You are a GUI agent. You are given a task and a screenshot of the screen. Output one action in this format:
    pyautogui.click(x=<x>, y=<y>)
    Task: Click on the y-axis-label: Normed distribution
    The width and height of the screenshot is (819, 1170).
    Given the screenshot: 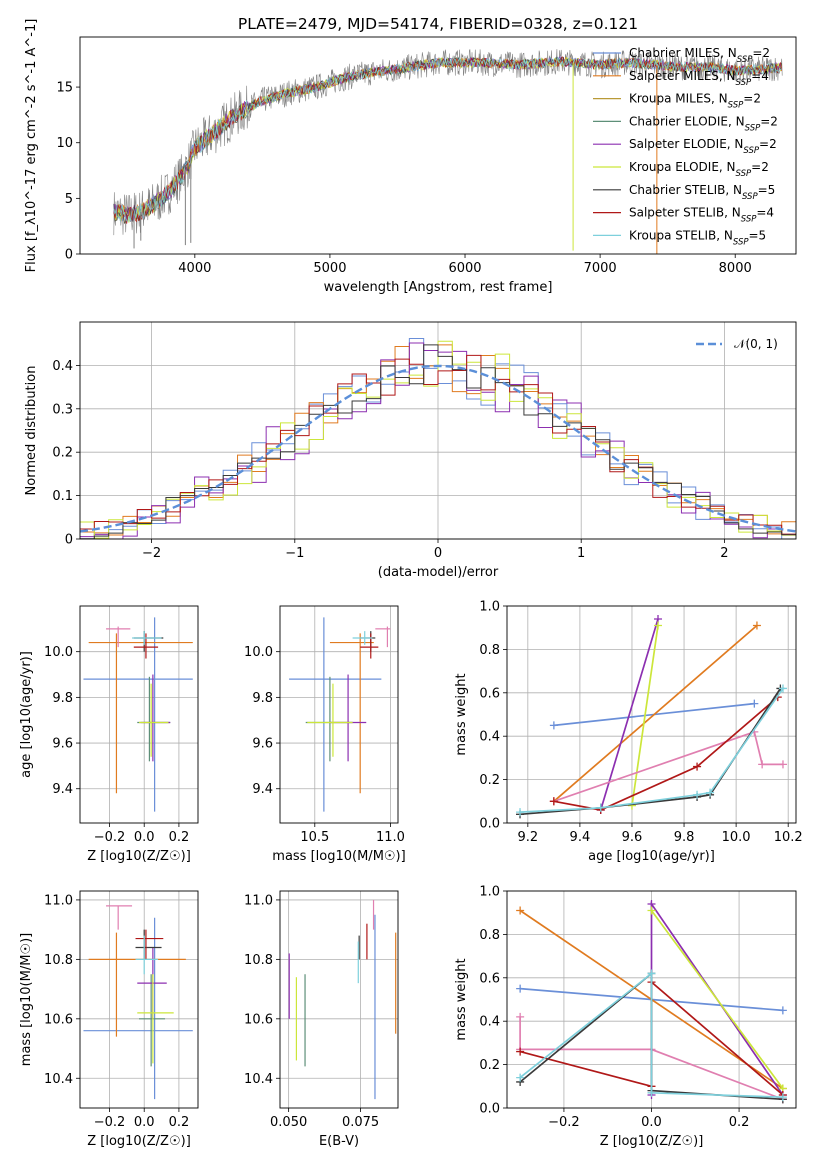 What is the action you would take?
    pyautogui.click(x=31, y=431)
    